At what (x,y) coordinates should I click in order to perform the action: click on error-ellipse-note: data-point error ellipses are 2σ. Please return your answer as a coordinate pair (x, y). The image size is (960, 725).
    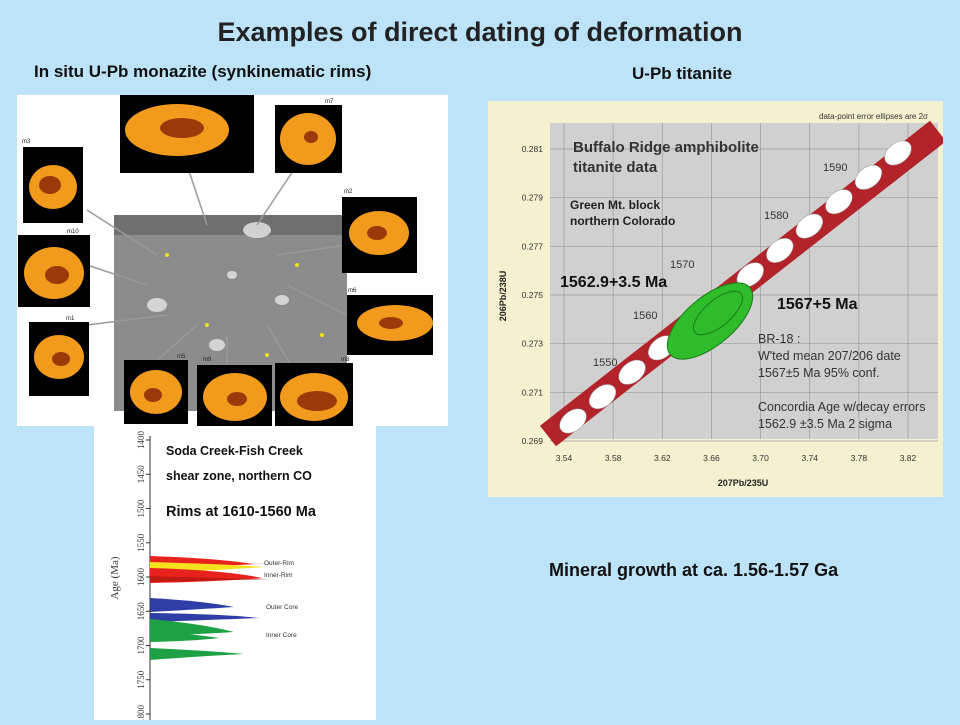
    Looking at the image, I should click on (873, 116).